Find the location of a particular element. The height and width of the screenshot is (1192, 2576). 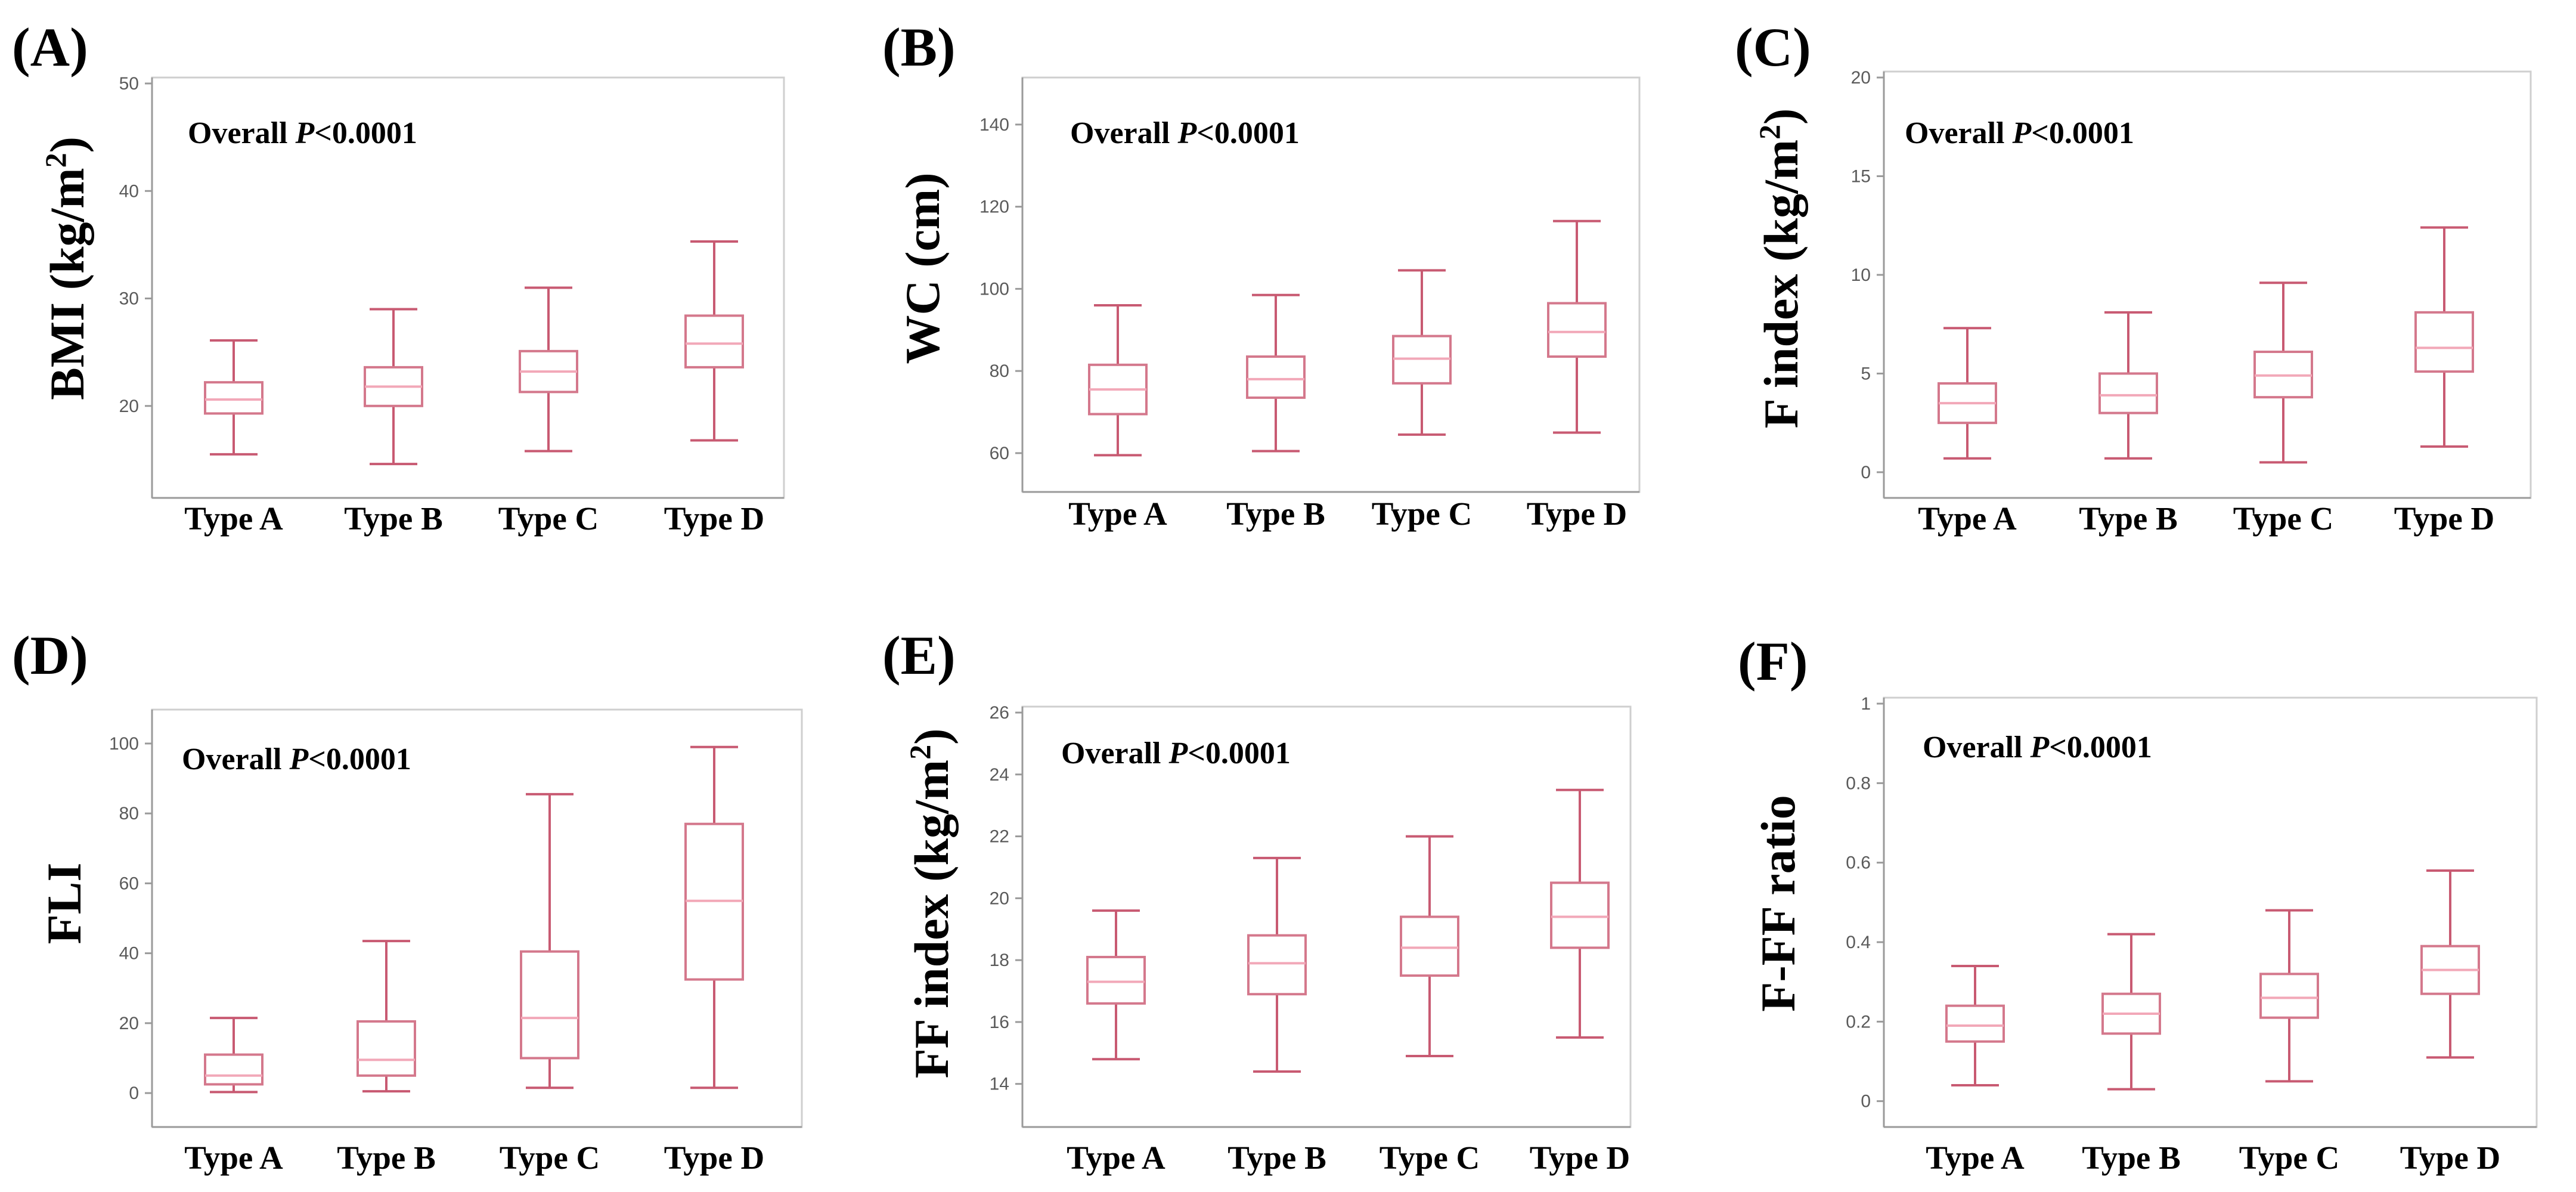

y-tick-label: 16 is located at coordinates (999, 1022).